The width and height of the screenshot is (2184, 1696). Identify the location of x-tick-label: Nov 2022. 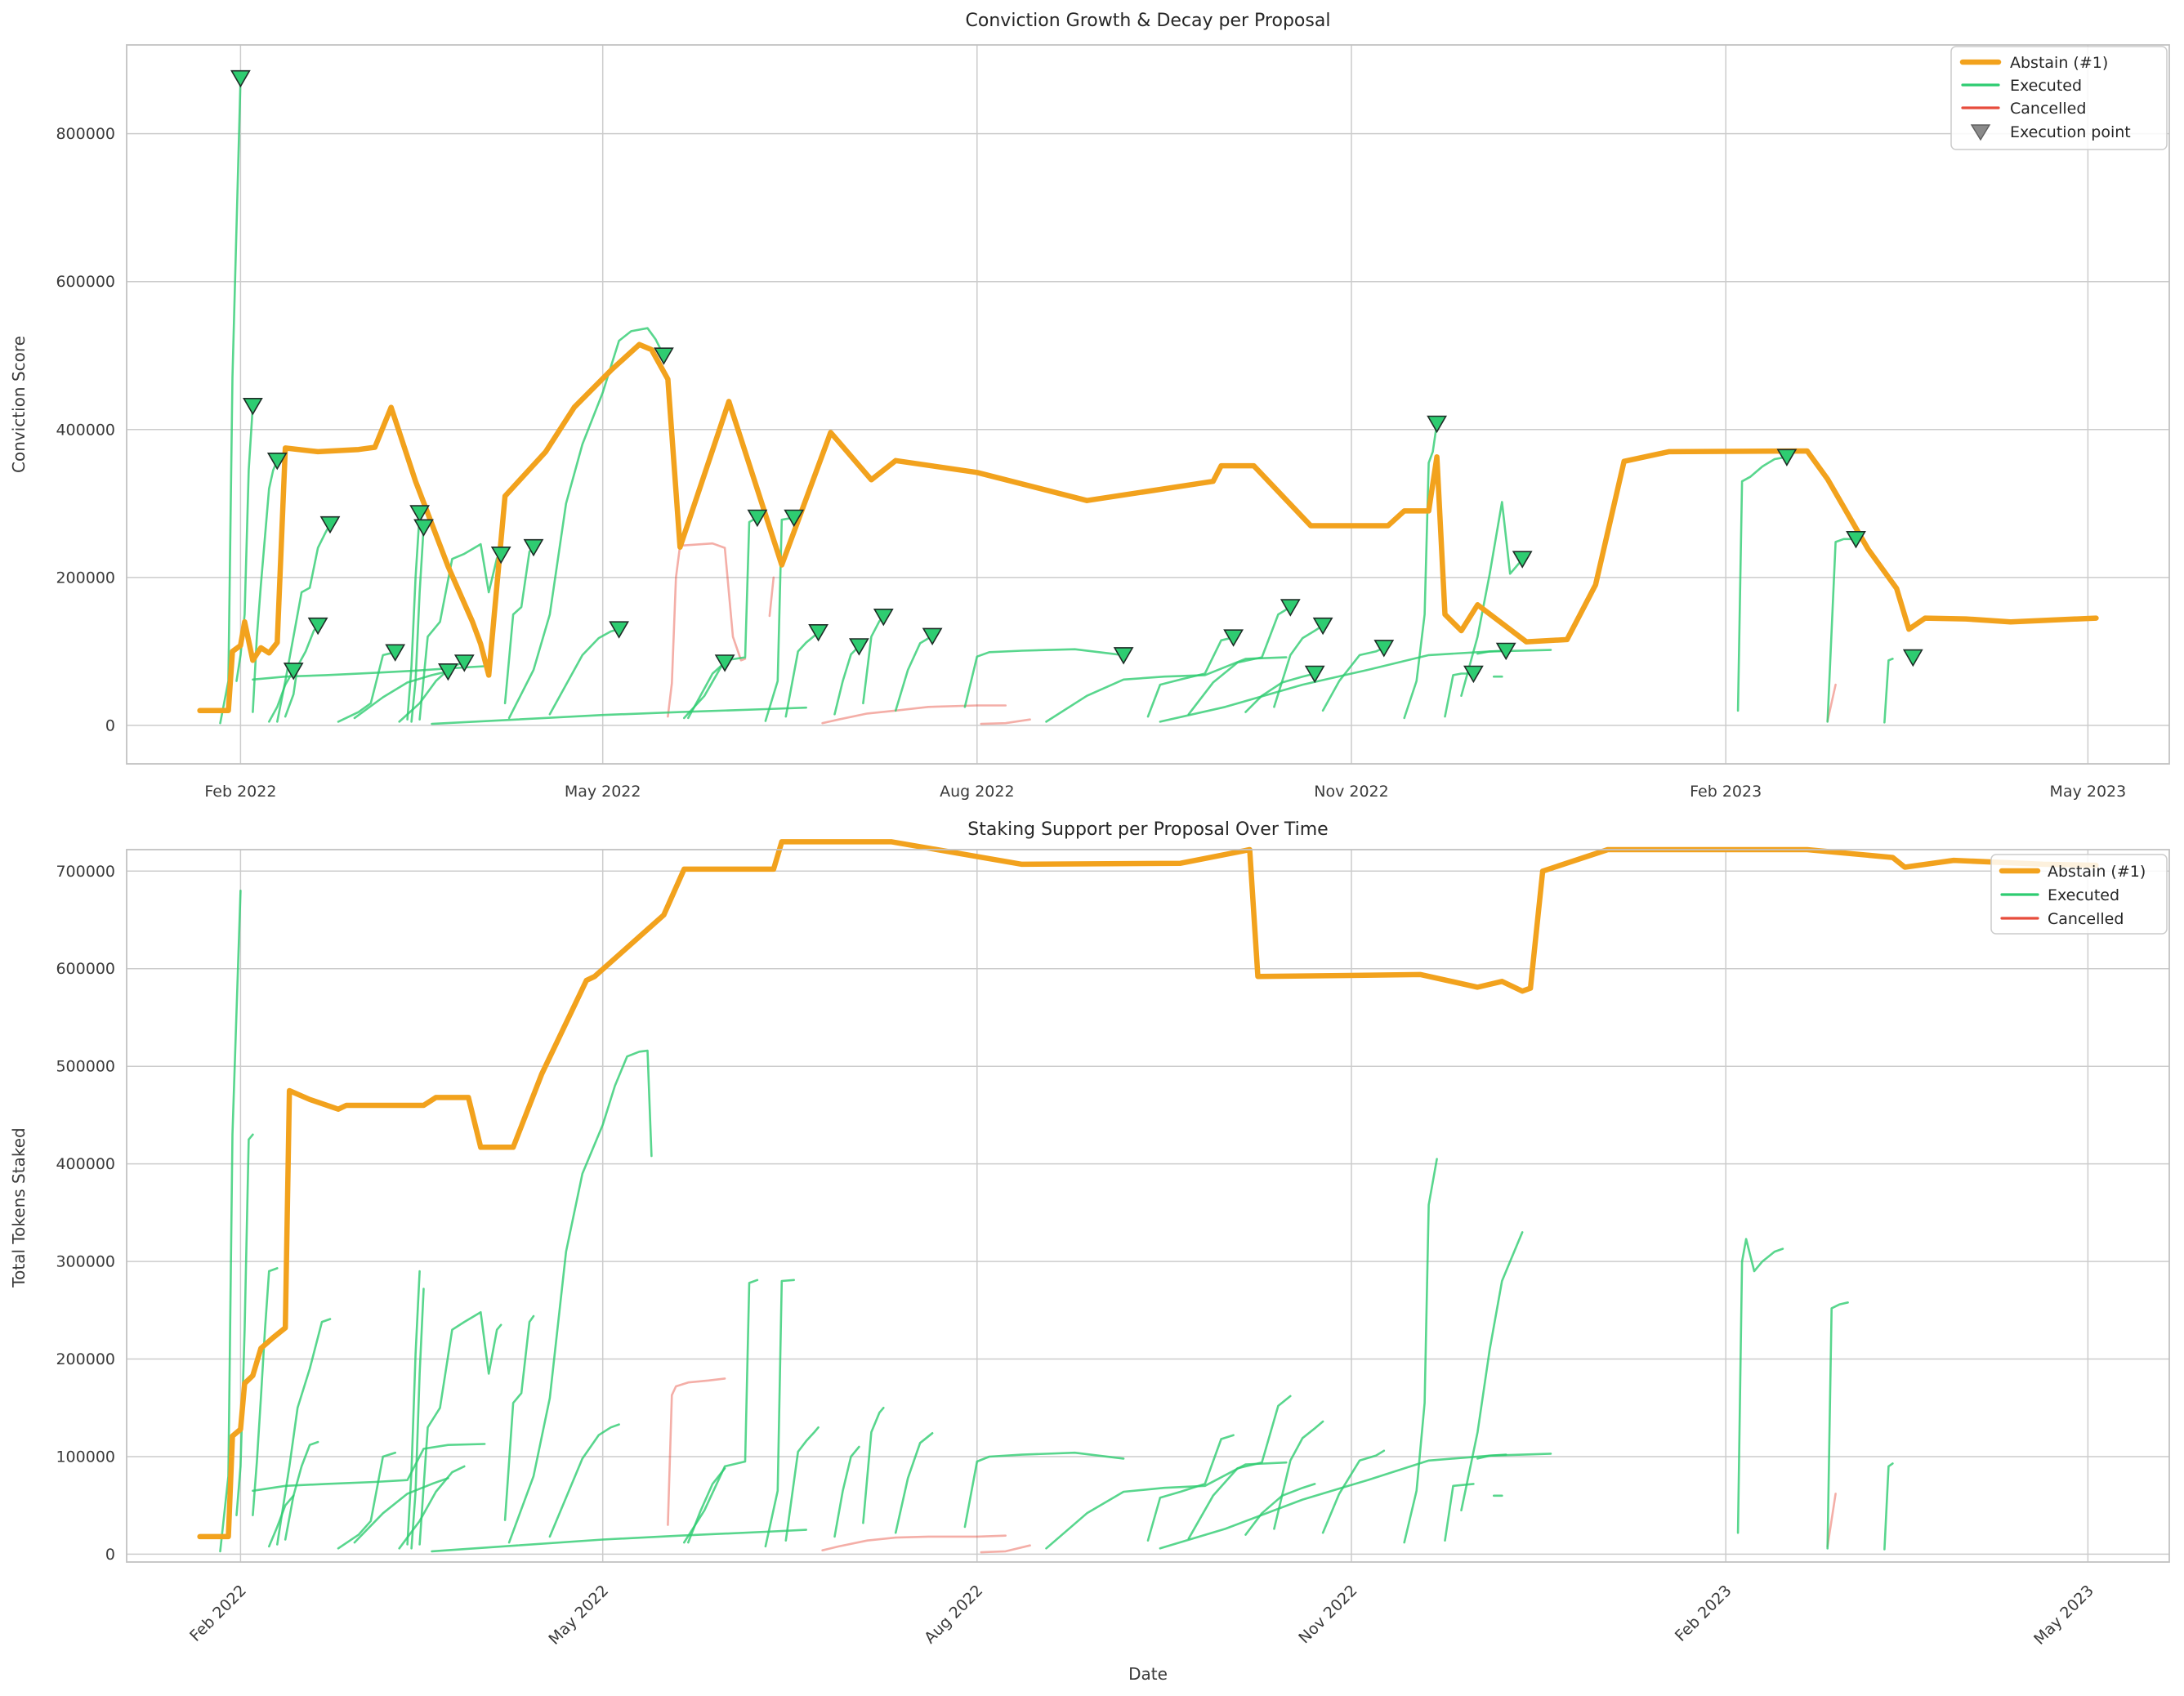
(1351, 792).